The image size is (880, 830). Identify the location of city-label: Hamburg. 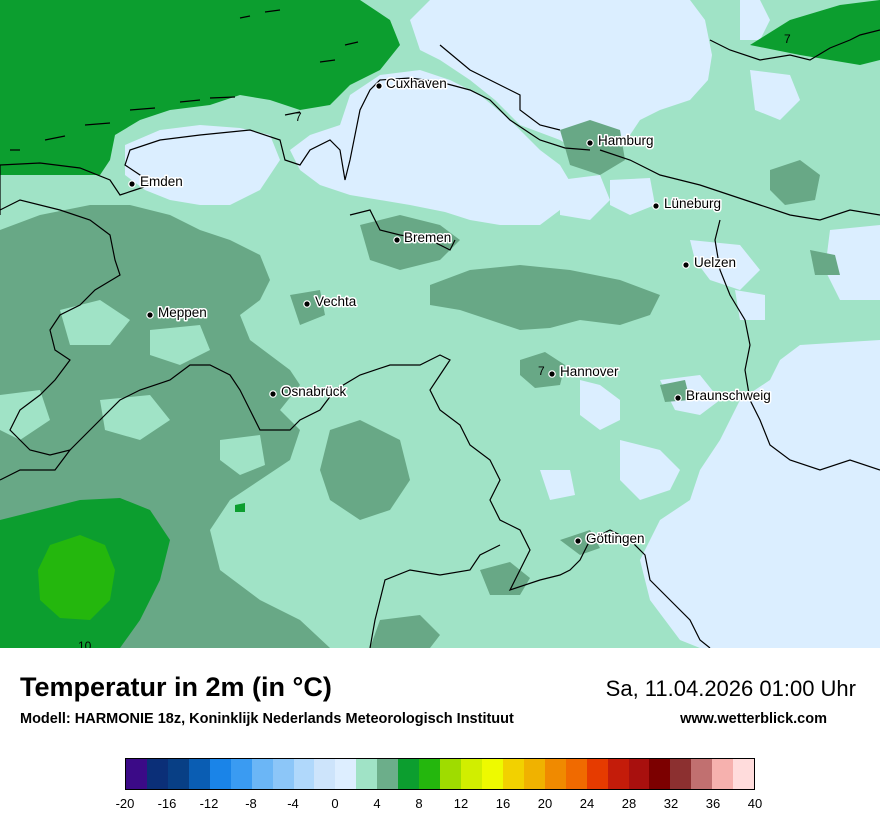
(626, 140).